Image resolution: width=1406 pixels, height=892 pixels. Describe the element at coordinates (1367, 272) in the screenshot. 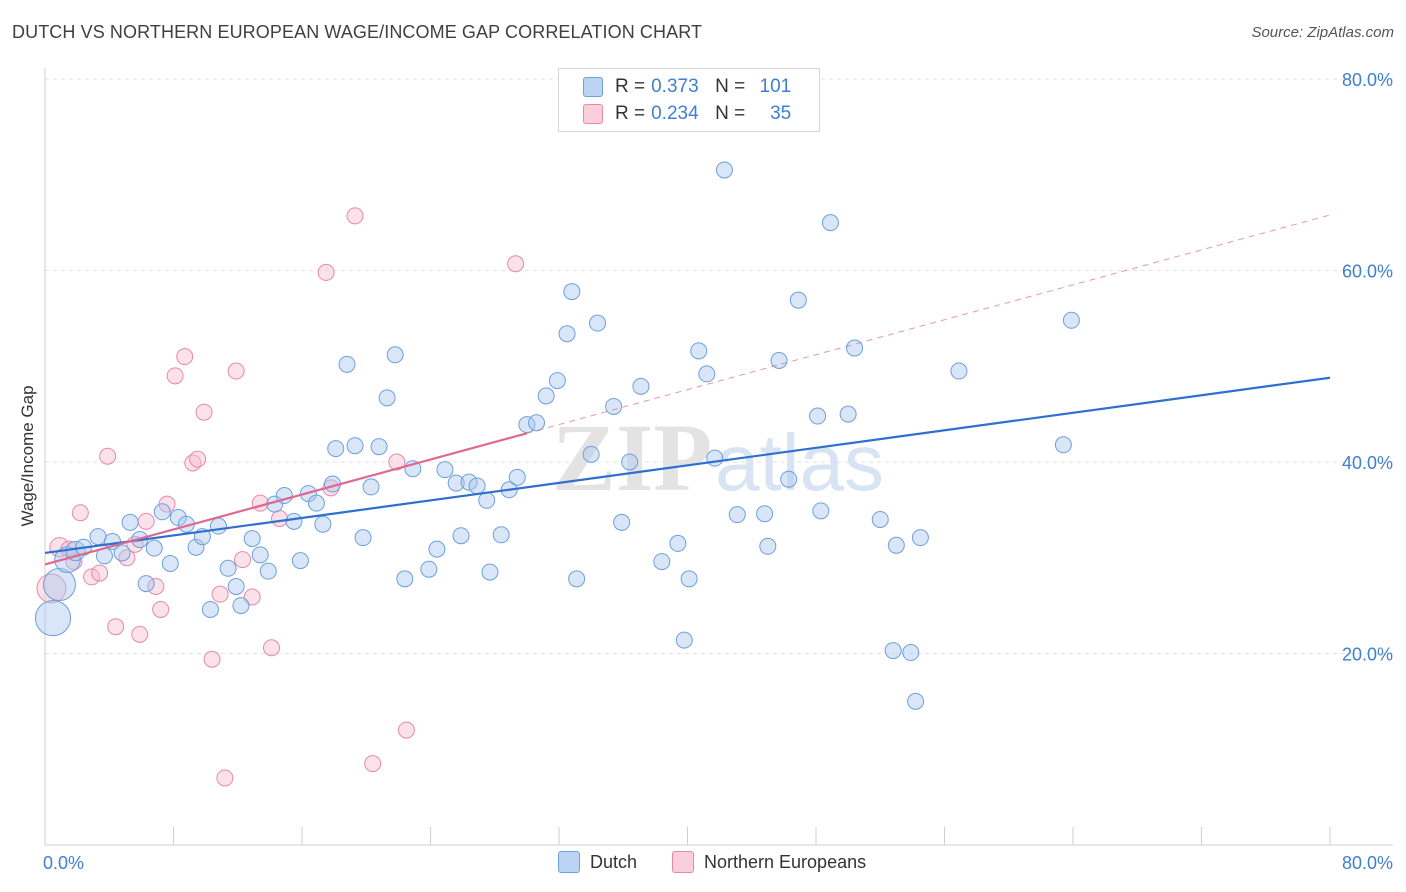

I see `y-tick-label: 60.0%` at that location.